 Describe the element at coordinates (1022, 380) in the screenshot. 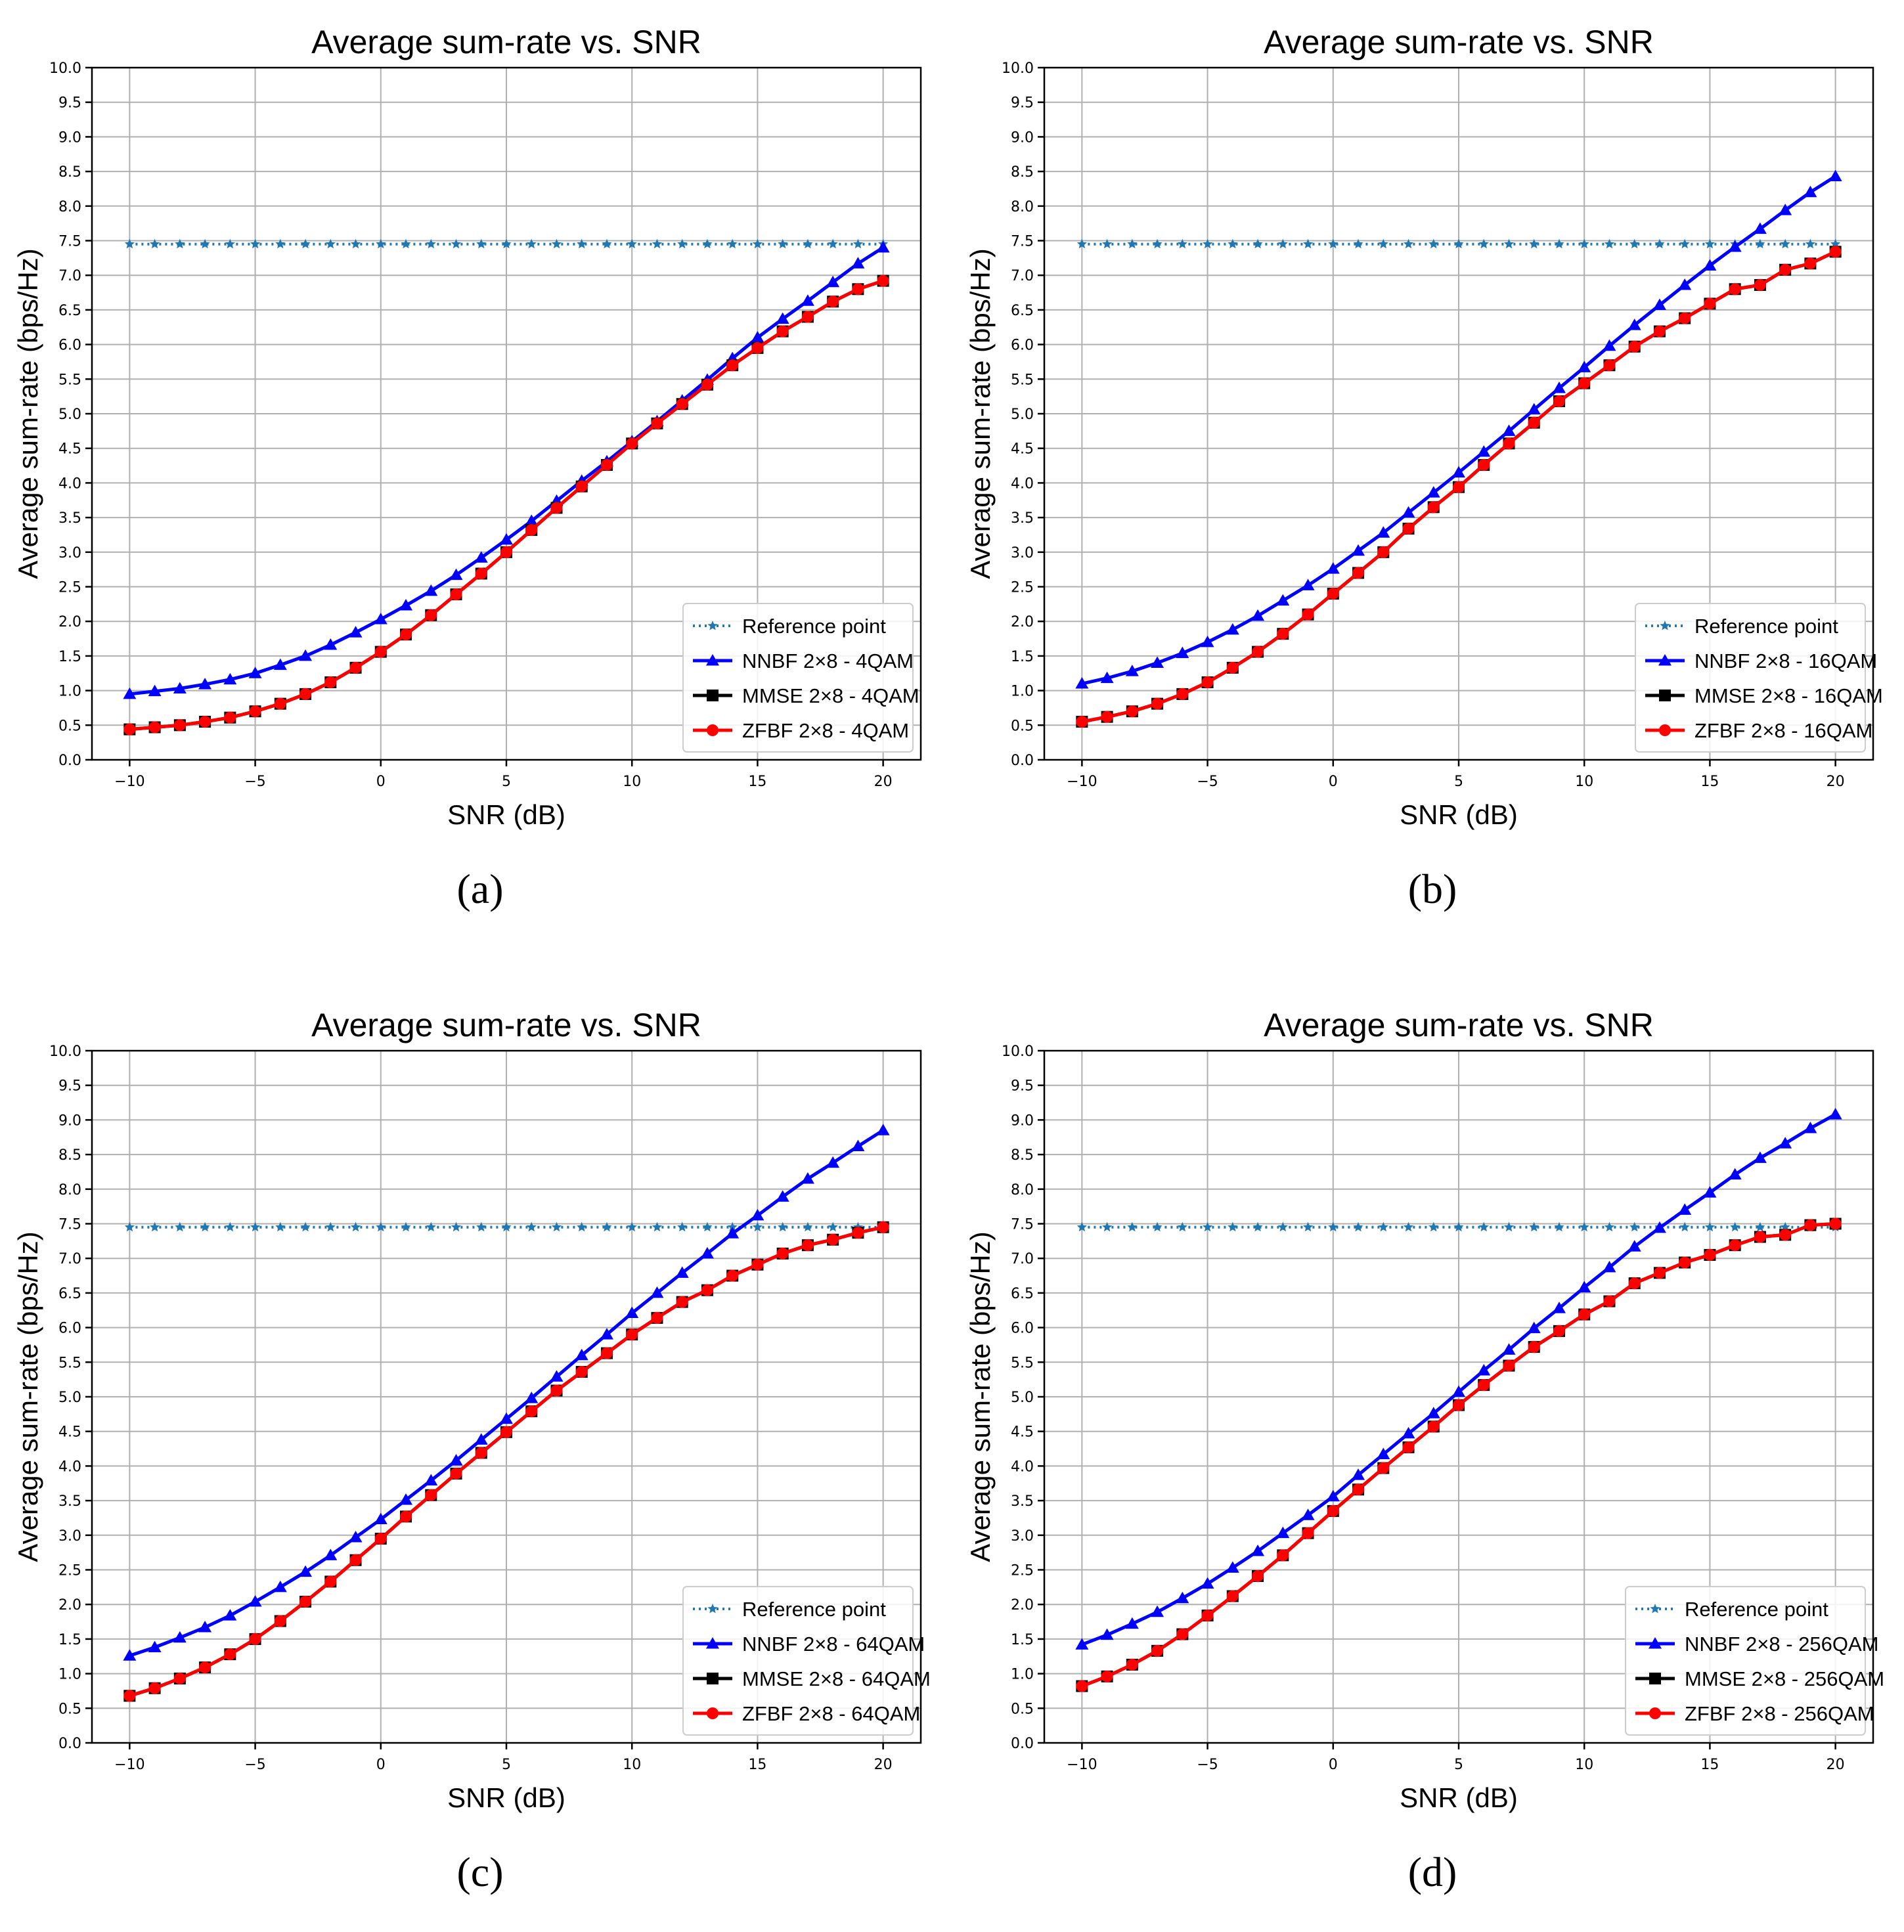

I see `y-tick-label: 5.5` at that location.